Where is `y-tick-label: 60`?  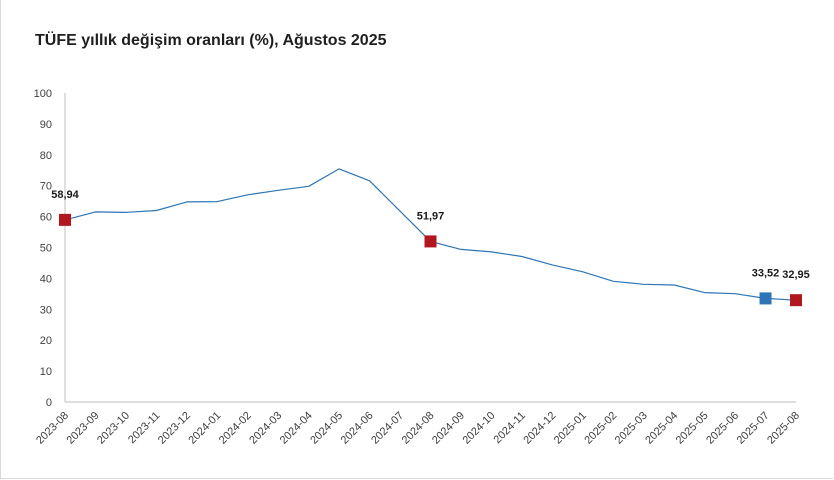 y-tick-label: 60 is located at coordinates (46, 218).